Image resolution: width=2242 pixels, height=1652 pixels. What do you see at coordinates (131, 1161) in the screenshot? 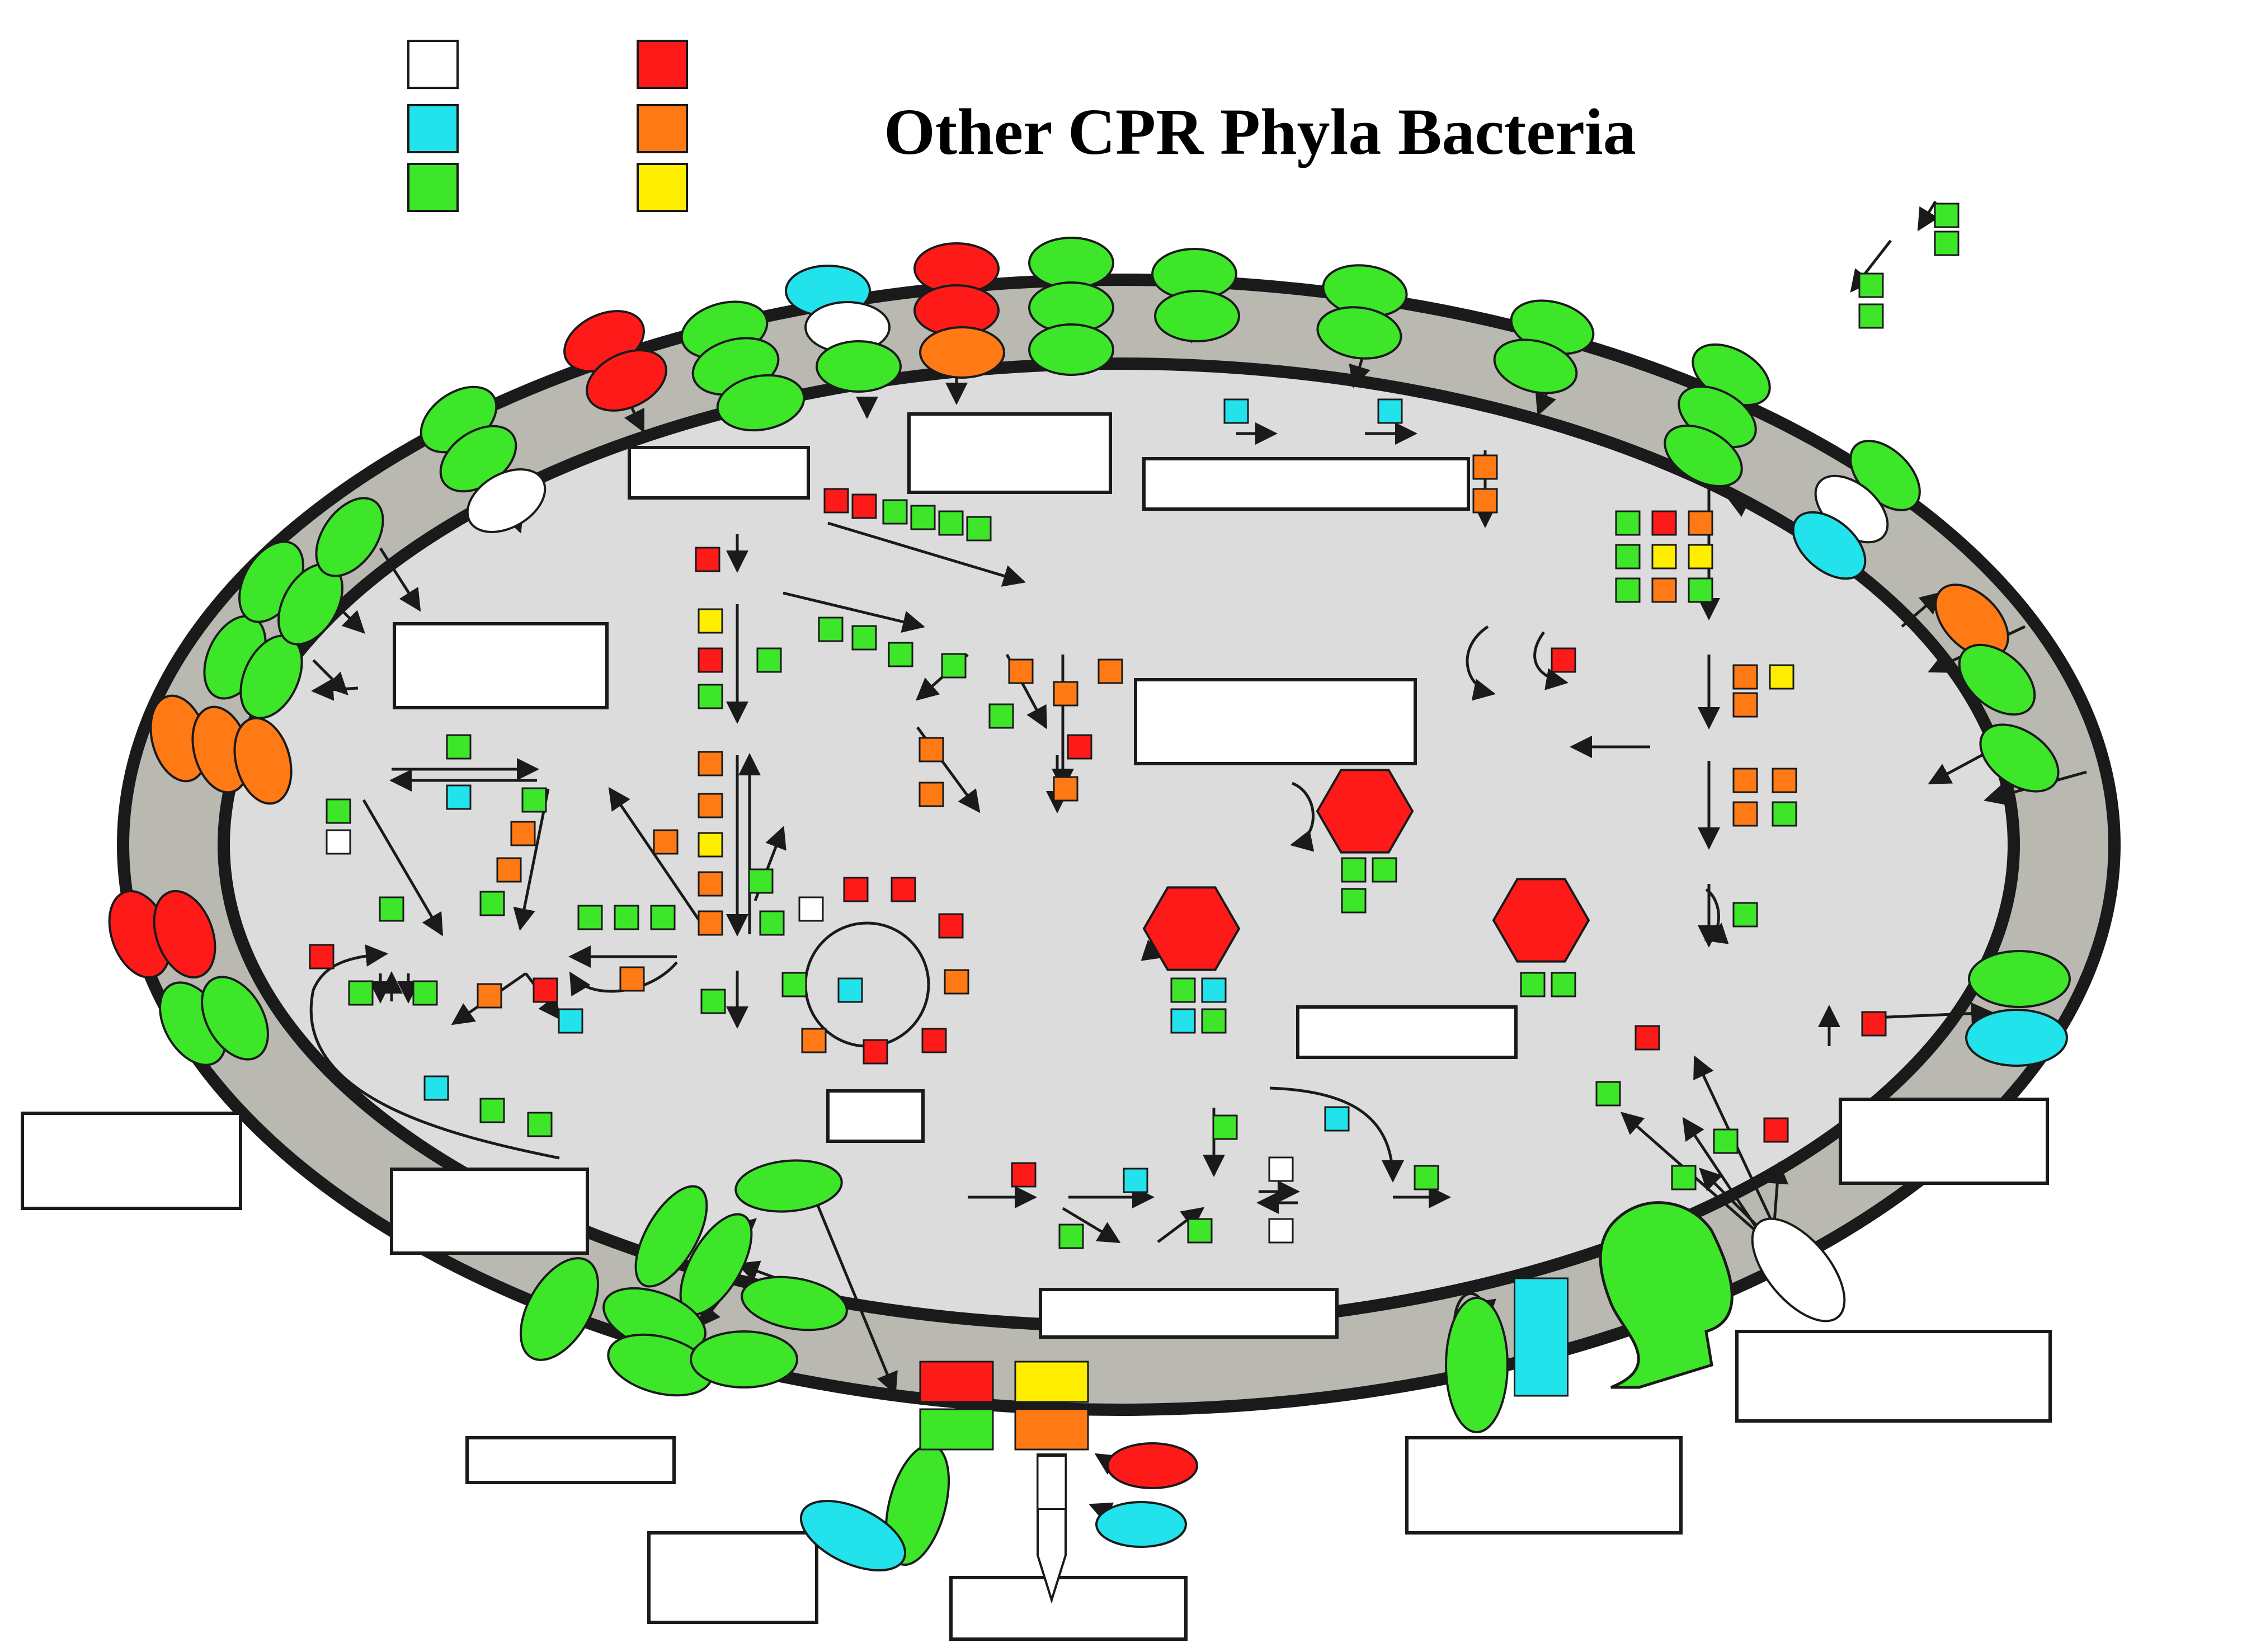
I see `pathway-box-copper` at bounding box center [131, 1161].